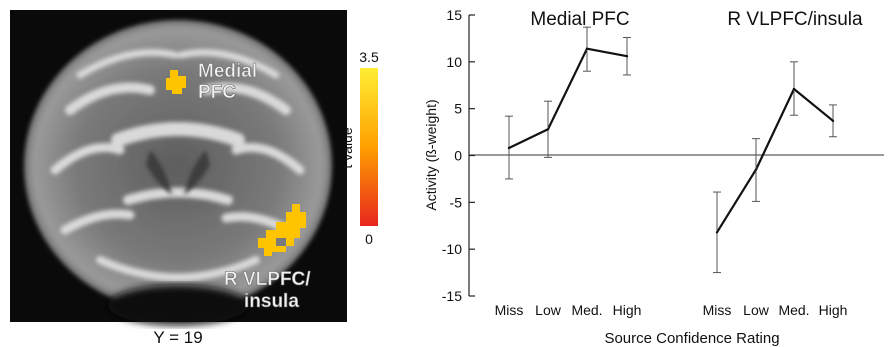  Describe the element at coordinates (452, 296) in the screenshot. I see `y-tick-label: -15` at that location.